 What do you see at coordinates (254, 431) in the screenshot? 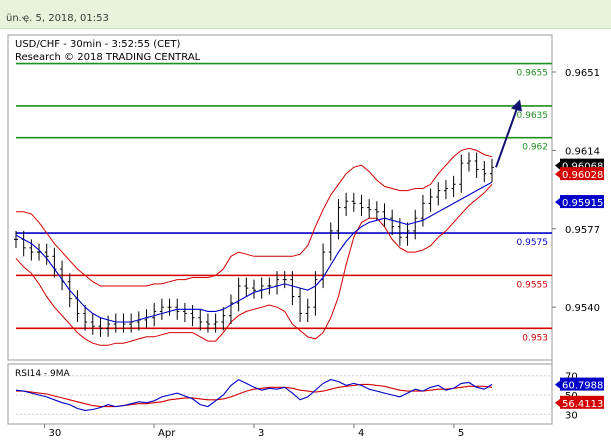
I see `time-axis: 30 Apr 3 4 5` at bounding box center [254, 431].